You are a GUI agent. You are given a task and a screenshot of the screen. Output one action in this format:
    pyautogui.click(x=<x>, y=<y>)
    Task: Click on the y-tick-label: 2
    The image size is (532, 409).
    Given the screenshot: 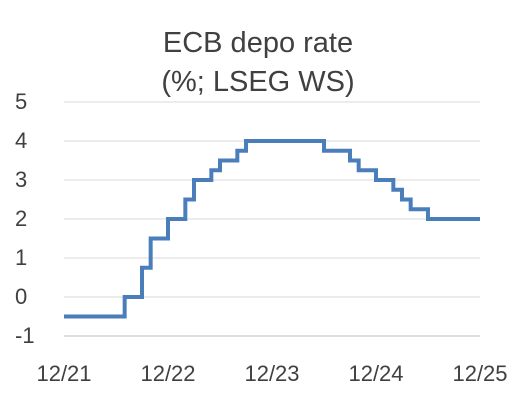 What is the action you would take?
    pyautogui.click(x=21, y=218)
    